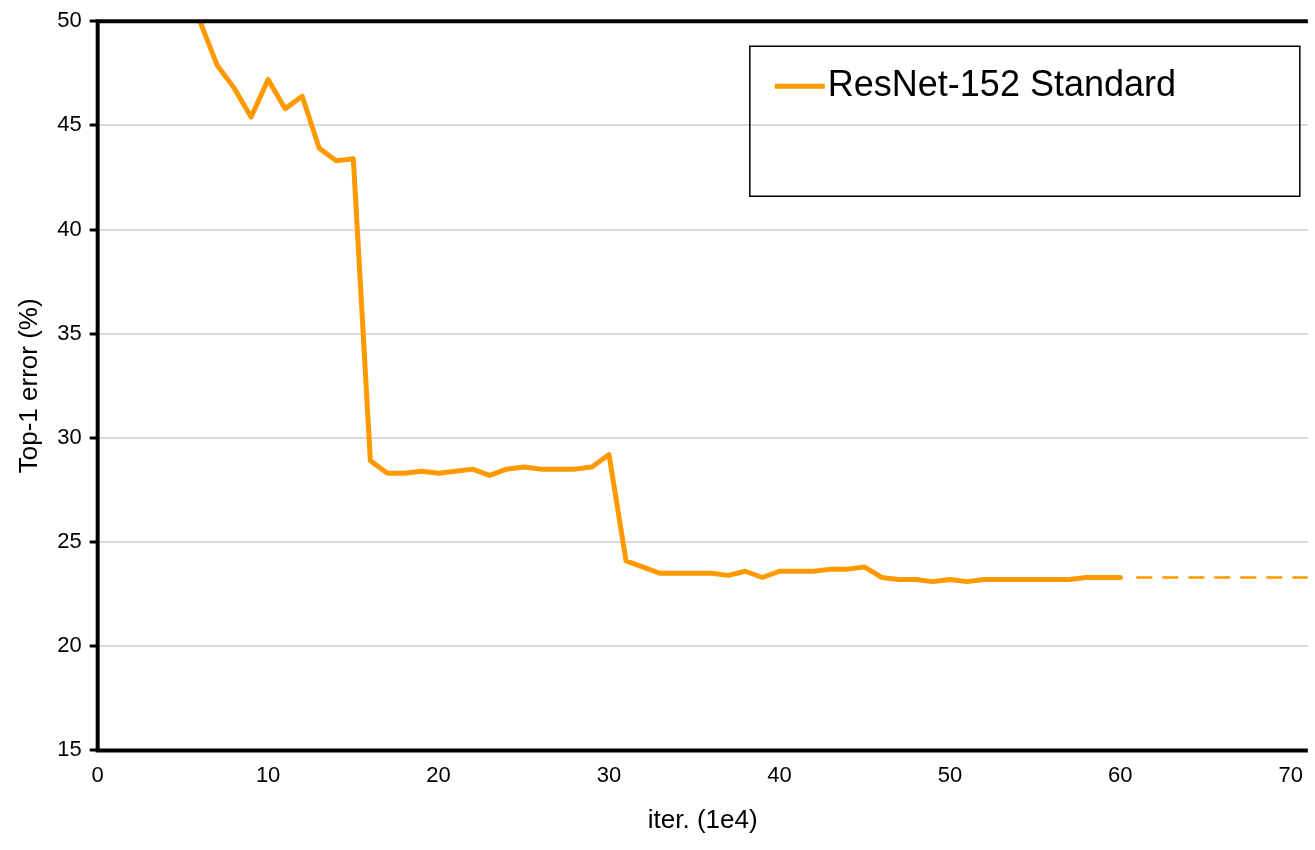 This screenshot has width=1315, height=850. I want to click on x-tick-label: 10, so click(268, 774).